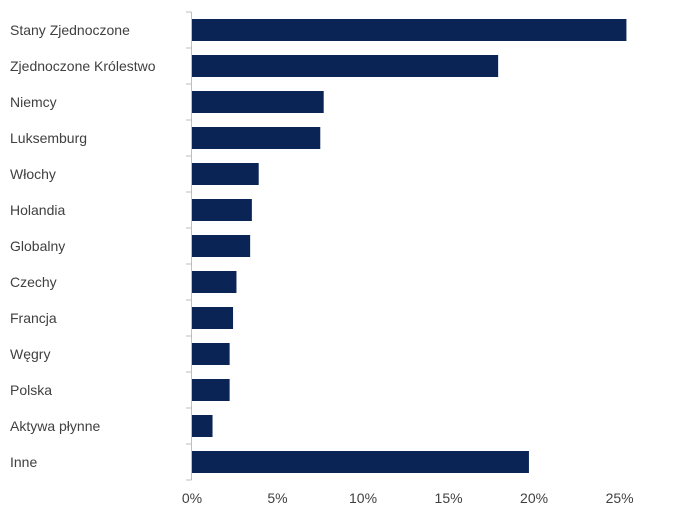 This screenshot has width=688, height=506. I want to click on category-label: Stany Zjednoczone, so click(70, 30).